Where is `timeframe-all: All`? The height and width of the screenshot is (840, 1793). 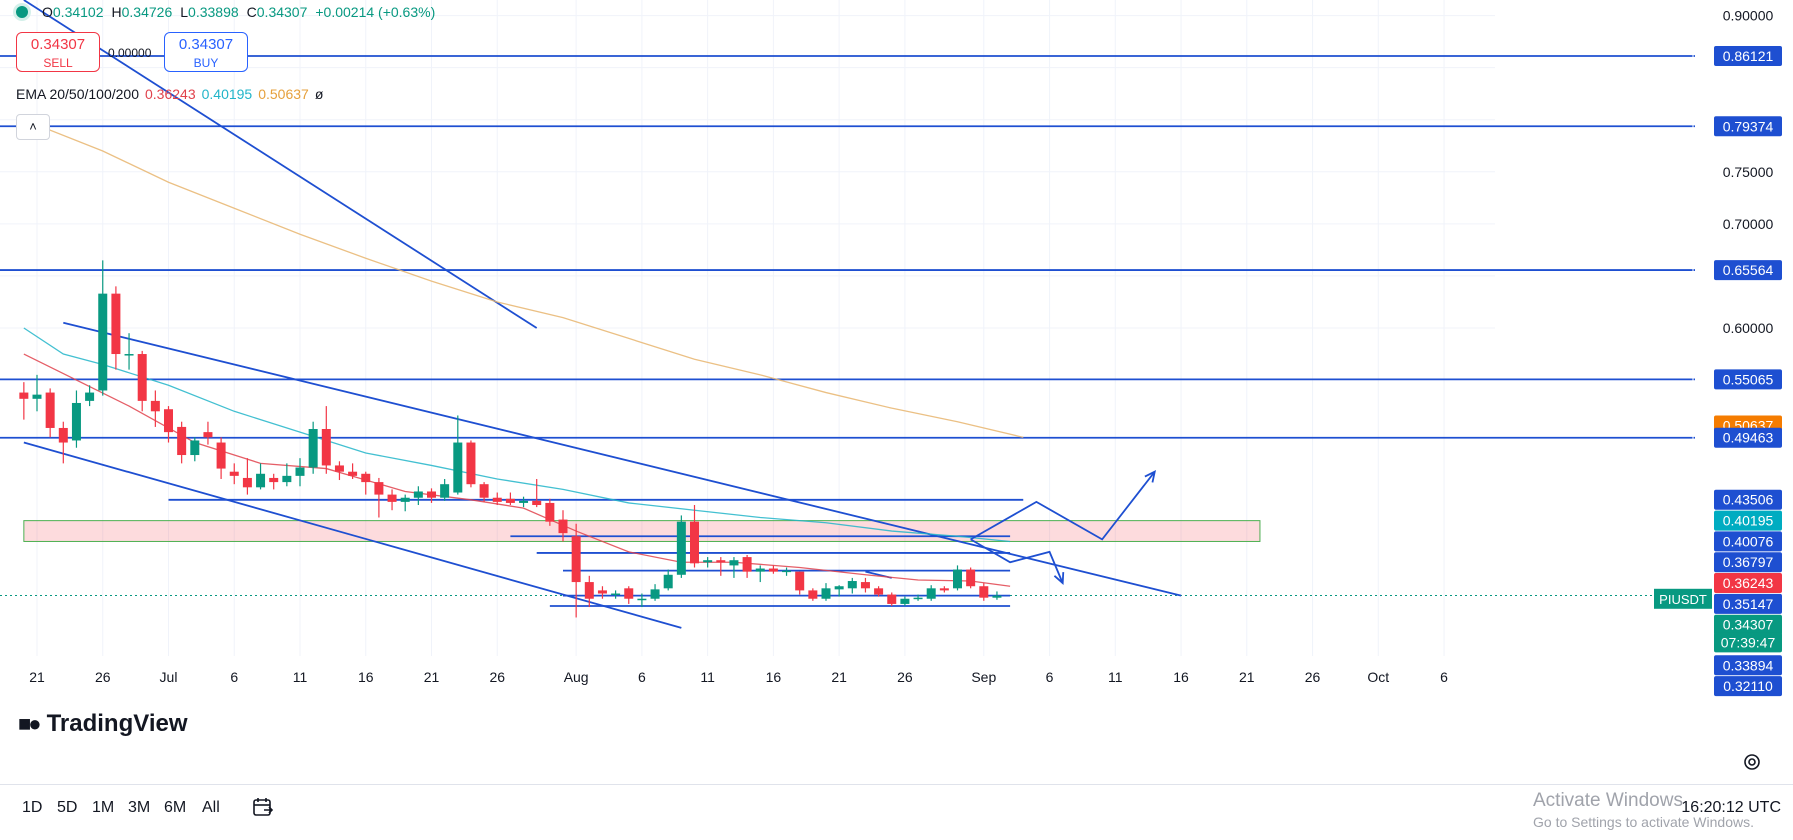 timeframe-all: All is located at coordinates (211, 807).